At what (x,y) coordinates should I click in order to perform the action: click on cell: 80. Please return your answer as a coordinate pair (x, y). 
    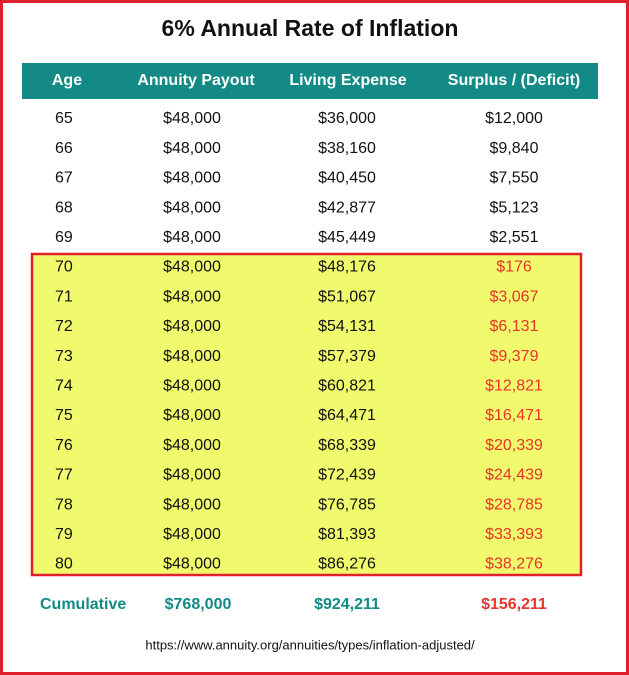
    Looking at the image, I should click on (64, 564).